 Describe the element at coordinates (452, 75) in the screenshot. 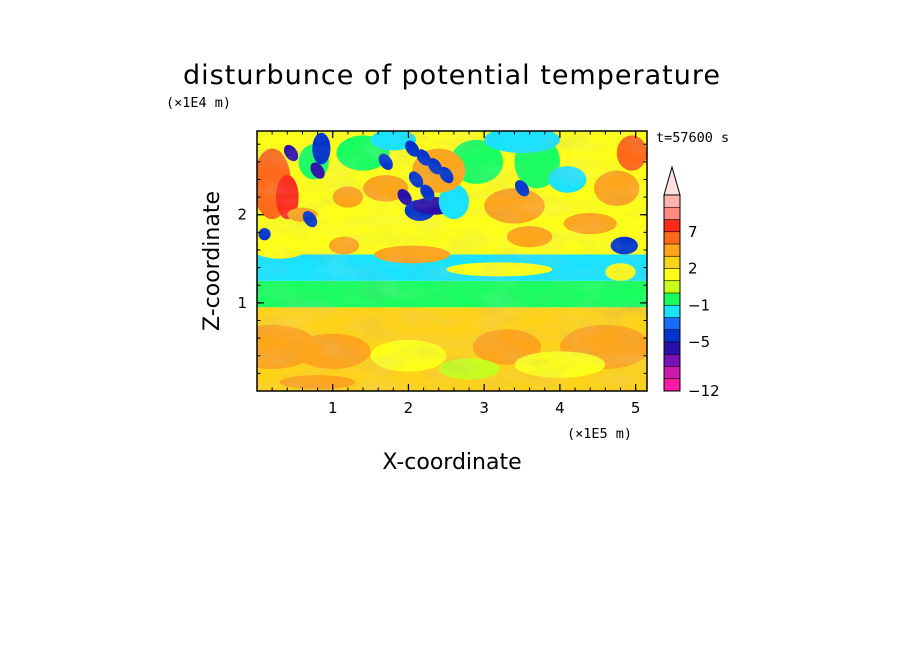

I see `chart-title: disturbunce of potential temperature` at that location.